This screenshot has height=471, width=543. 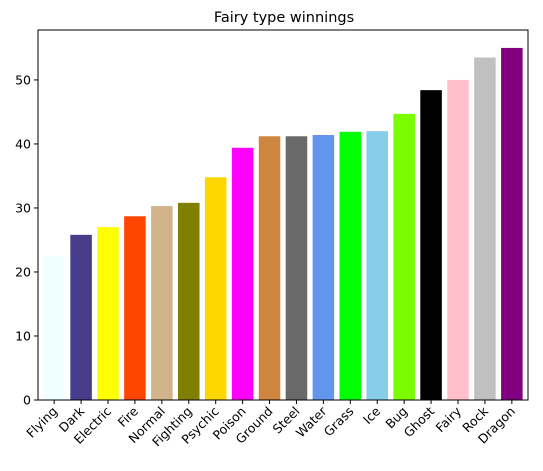 I want to click on bar-flying, so click(x=54, y=327).